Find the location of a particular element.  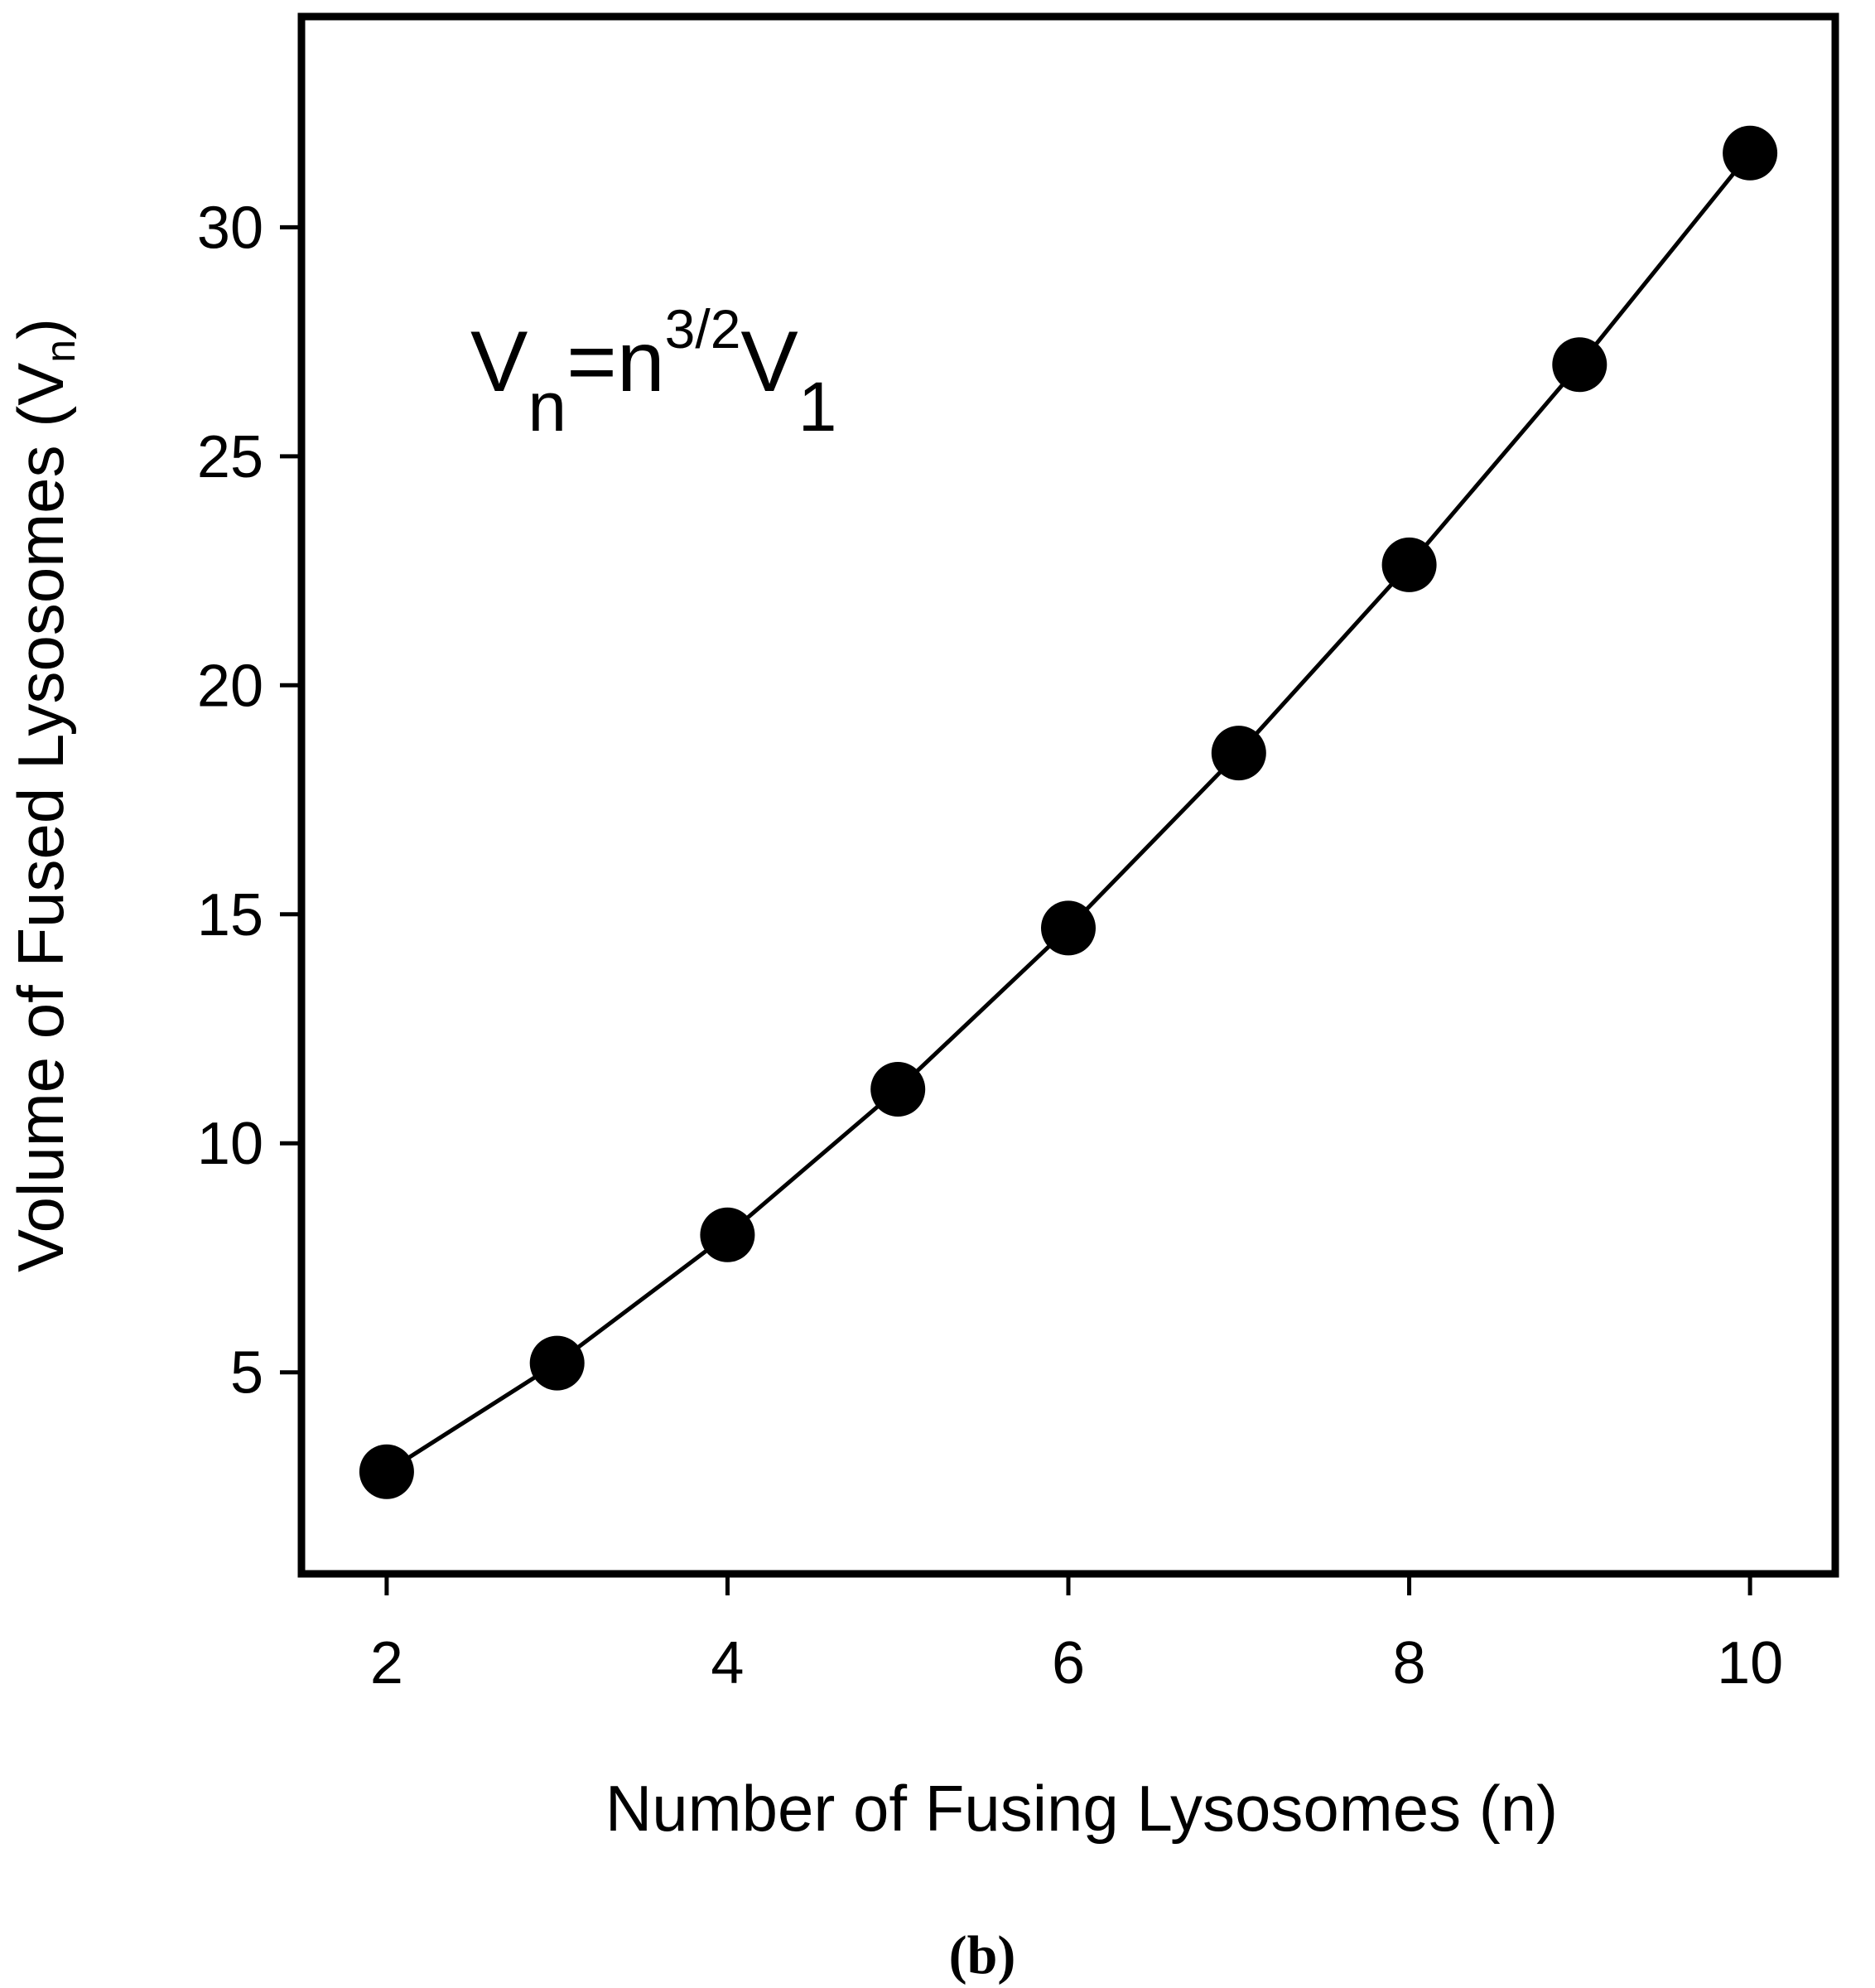

x-tick-label: 8 is located at coordinates (1409, 1663).